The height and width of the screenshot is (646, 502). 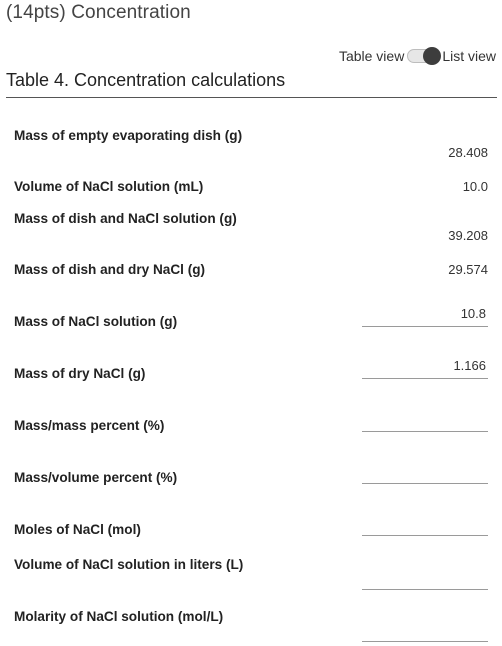 What do you see at coordinates (109, 186) in the screenshot?
I see `row-label: Volume of NaCl solution (mL)` at bounding box center [109, 186].